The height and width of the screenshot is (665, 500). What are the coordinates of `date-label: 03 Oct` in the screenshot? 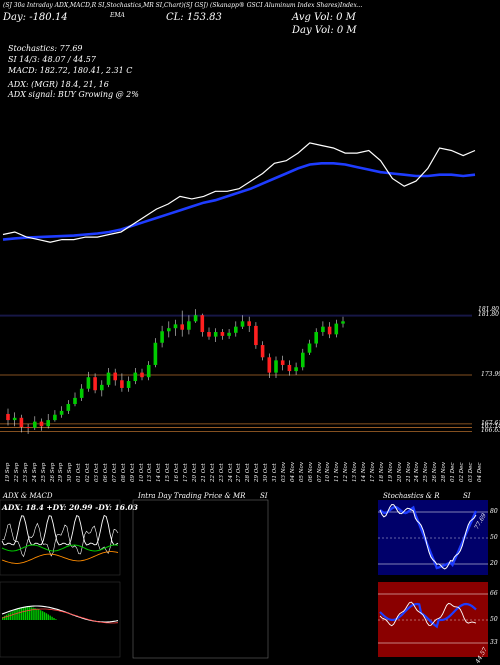 It's located at (97, 472).